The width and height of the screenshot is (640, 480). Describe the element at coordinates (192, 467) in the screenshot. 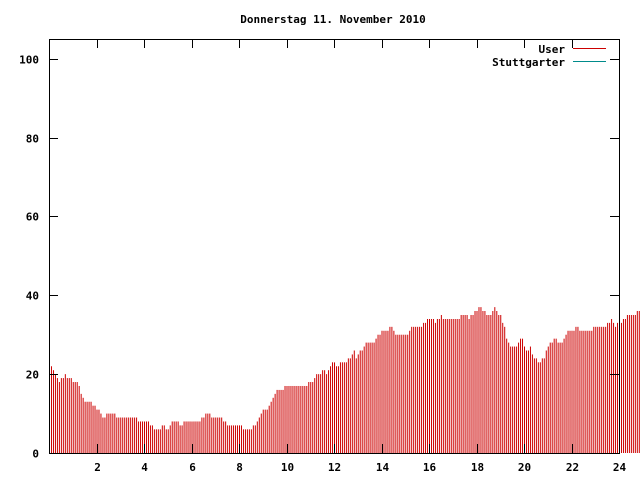

I see `x-tick-label: 6` at that location.